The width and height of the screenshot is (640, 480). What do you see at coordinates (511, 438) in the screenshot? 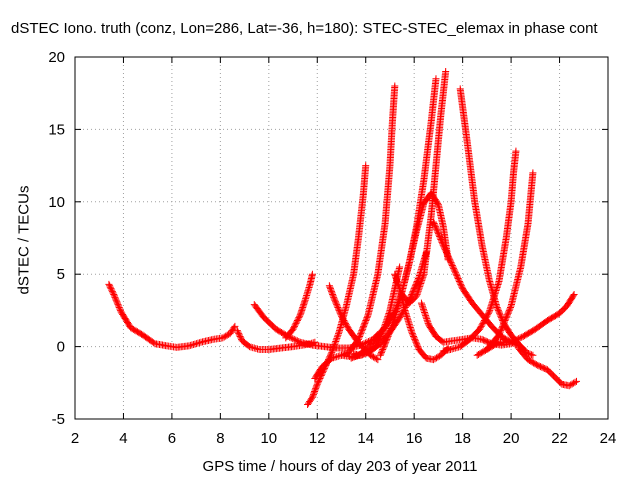
I see `x-tick-label: 20` at bounding box center [511, 438].